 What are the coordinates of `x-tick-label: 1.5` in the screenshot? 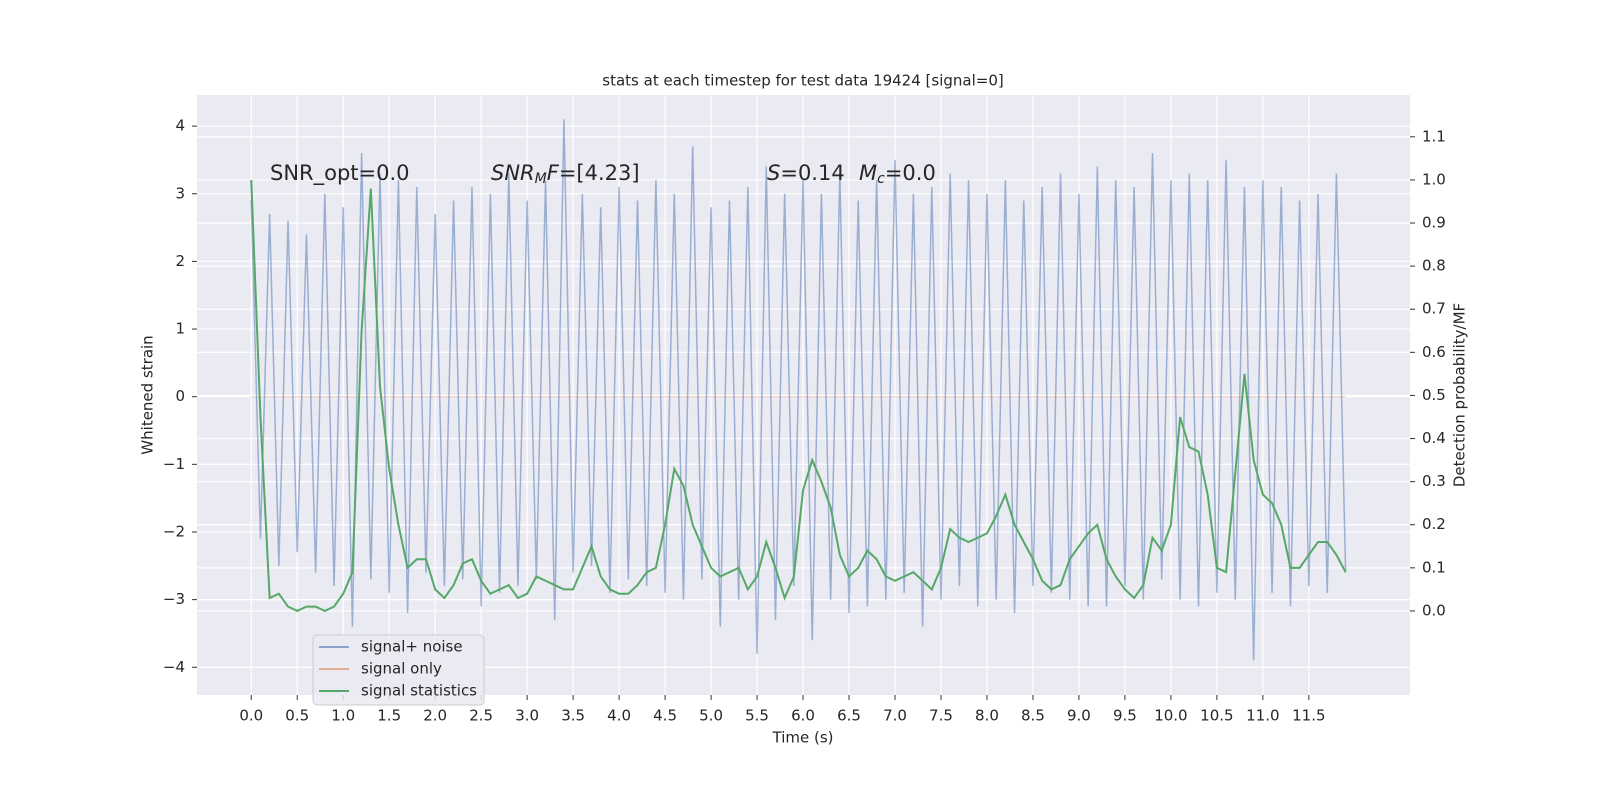 It's located at (389, 716).